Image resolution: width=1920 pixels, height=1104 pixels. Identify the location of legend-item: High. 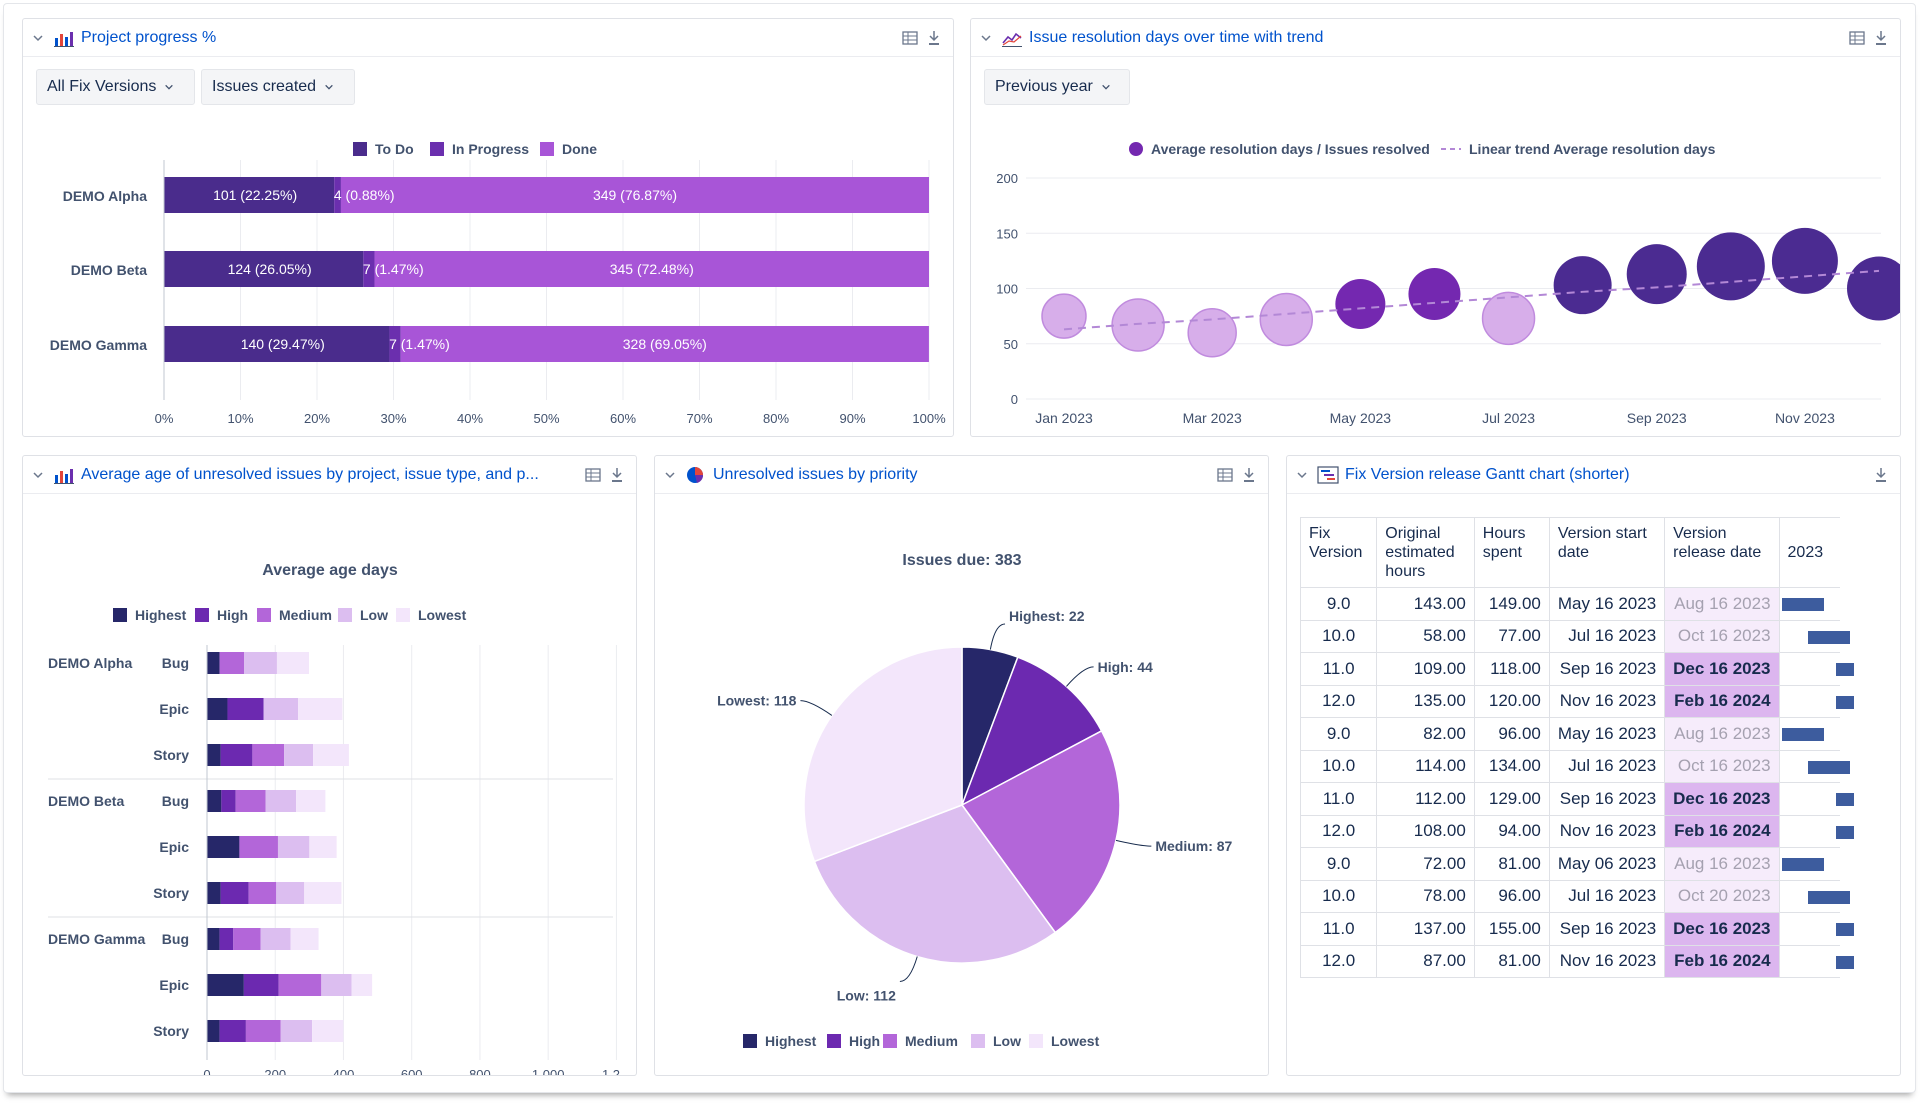
(221, 615).